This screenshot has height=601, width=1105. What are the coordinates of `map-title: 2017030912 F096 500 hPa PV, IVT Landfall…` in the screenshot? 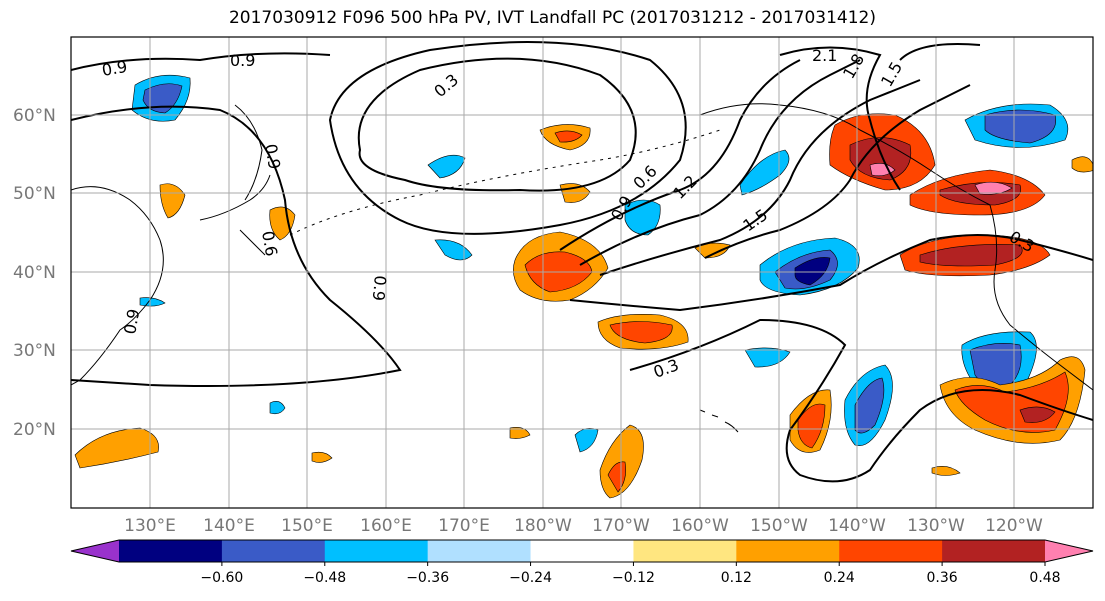 It's located at (552, 18).